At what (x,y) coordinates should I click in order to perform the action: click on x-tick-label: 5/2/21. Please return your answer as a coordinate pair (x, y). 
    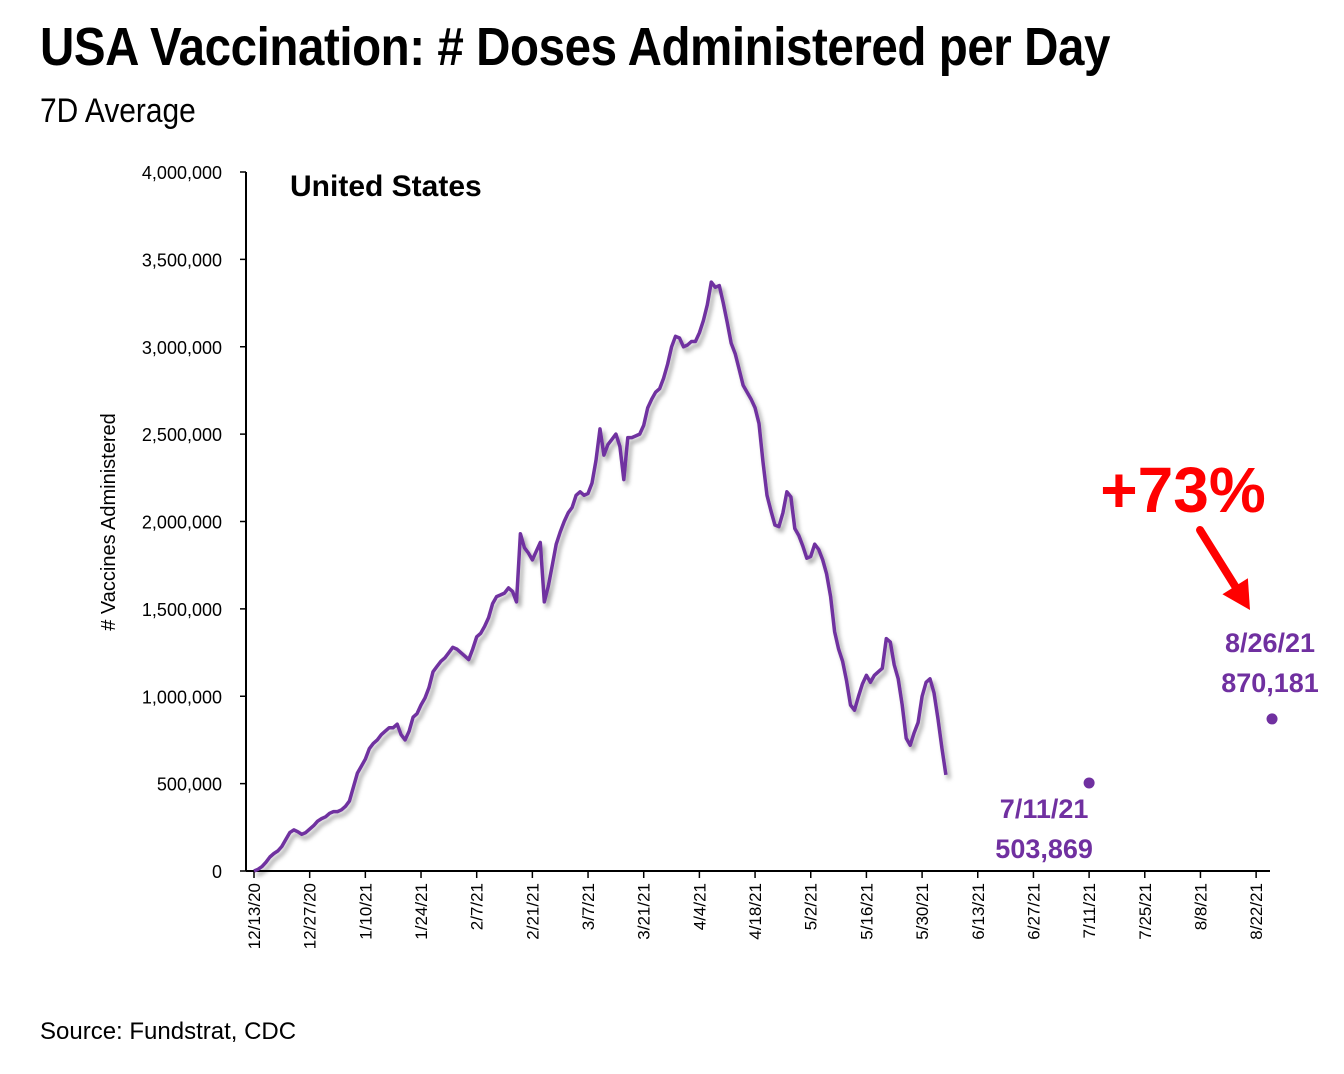
    Looking at the image, I should click on (811, 906).